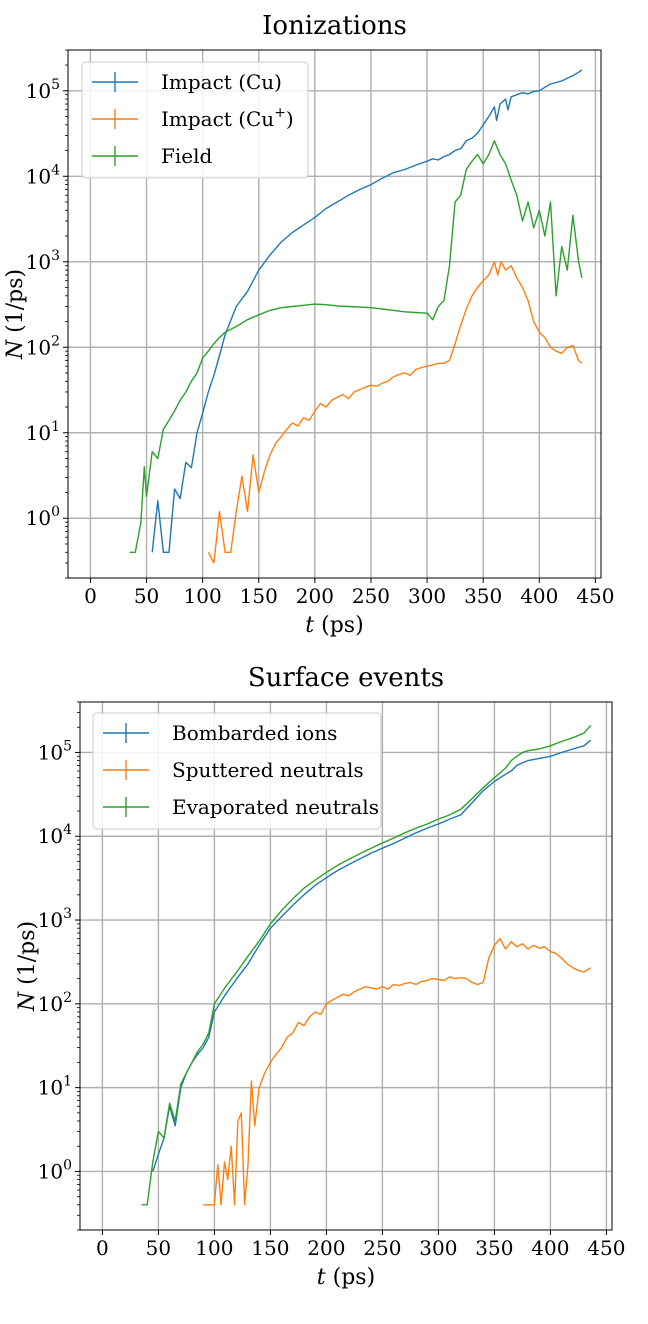 Image resolution: width=648 pixels, height=1324 pixels. I want to click on legend: Impact (Cu) Impact (Cu+) Field, so click(195, 120).